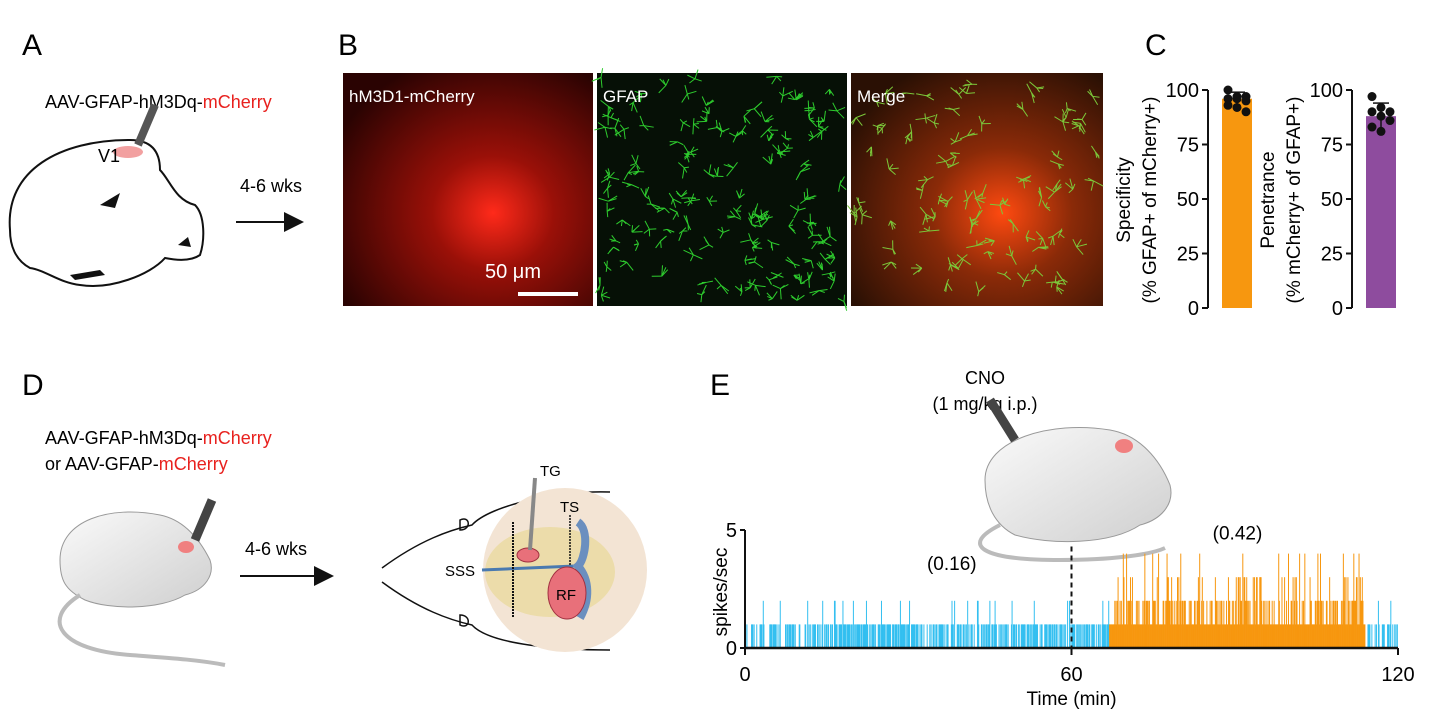 This screenshot has height=718, width=1437. What do you see at coordinates (1237, 203) in the screenshot?
I see `bar` at bounding box center [1237, 203].